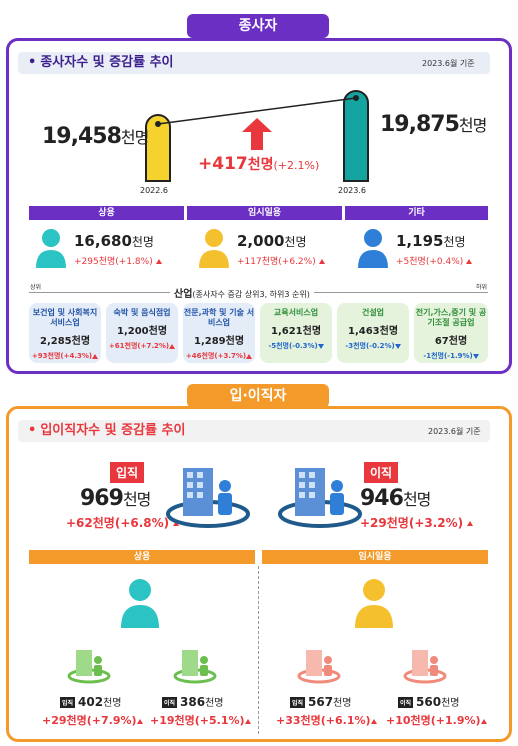 The width and height of the screenshot is (518, 746). I want to click on regular-hire-value: 입직 402천명, so click(91, 701).